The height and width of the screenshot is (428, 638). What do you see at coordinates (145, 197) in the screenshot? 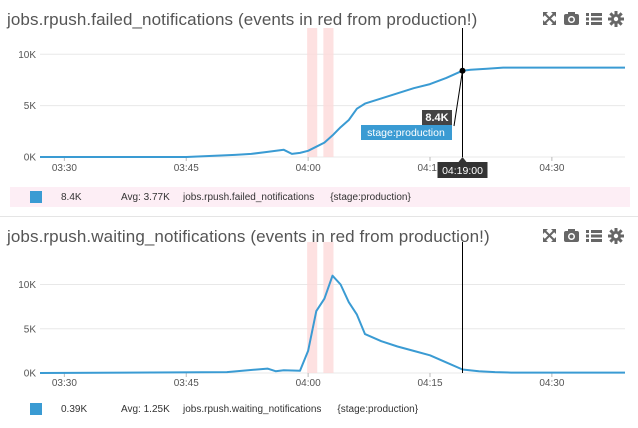
I see `legend-avg: Avg: 3.77K` at bounding box center [145, 197].